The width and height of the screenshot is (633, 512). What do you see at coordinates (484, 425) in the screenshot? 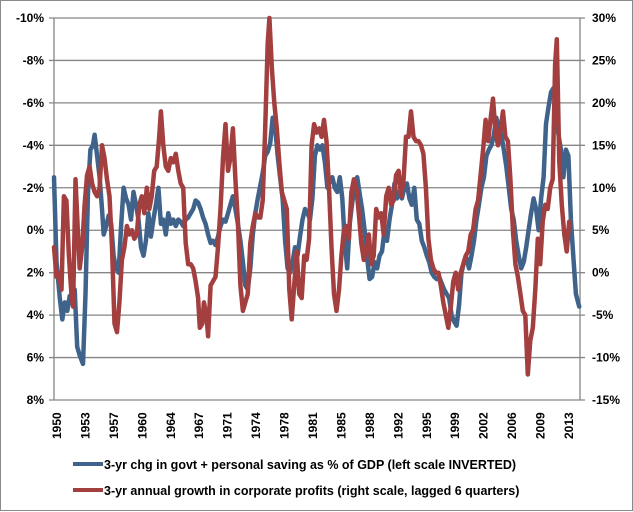
I see `x-tick-label: 2002` at bounding box center [484, 425].